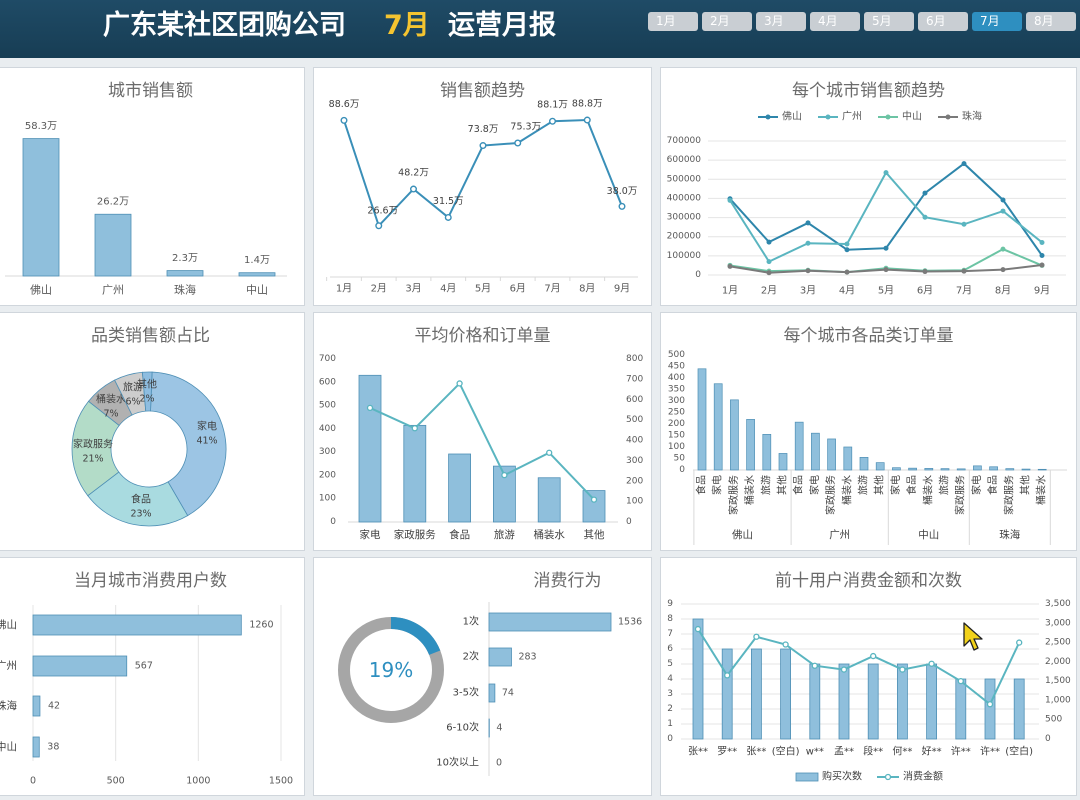  What do you see at coordinates (113, 290) in the screenshot?
I see `x-tick-label: 广州` at bounding box center [113, 290].